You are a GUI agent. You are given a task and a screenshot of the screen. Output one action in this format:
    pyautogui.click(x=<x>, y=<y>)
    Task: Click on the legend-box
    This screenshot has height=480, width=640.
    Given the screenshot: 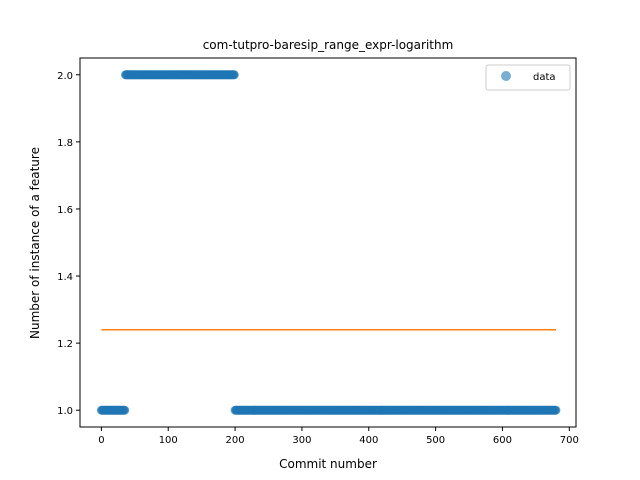 What is the action you would take?
    pyautogui.click(x=528, y=77)
    